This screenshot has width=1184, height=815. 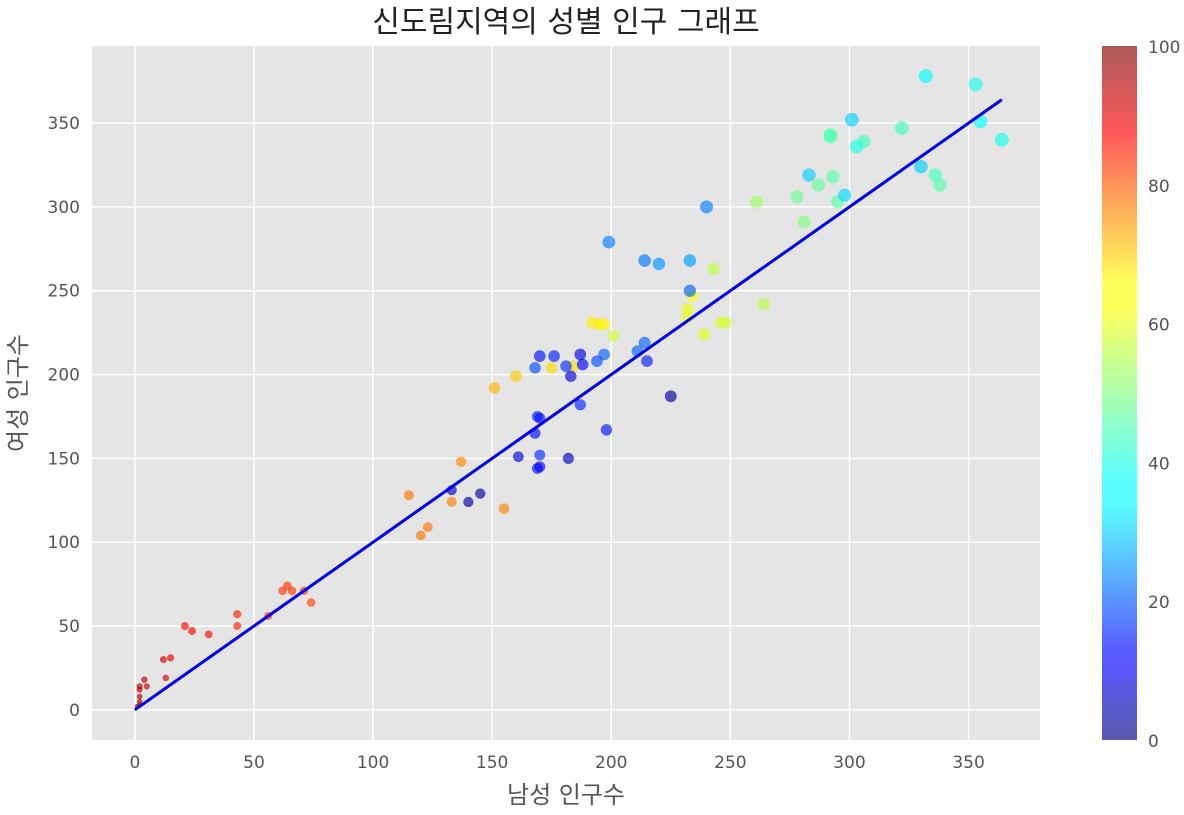 I want to click on colorbar-tick-labels: 0 20 40 60 80 100, so click(x=1164, y=395).